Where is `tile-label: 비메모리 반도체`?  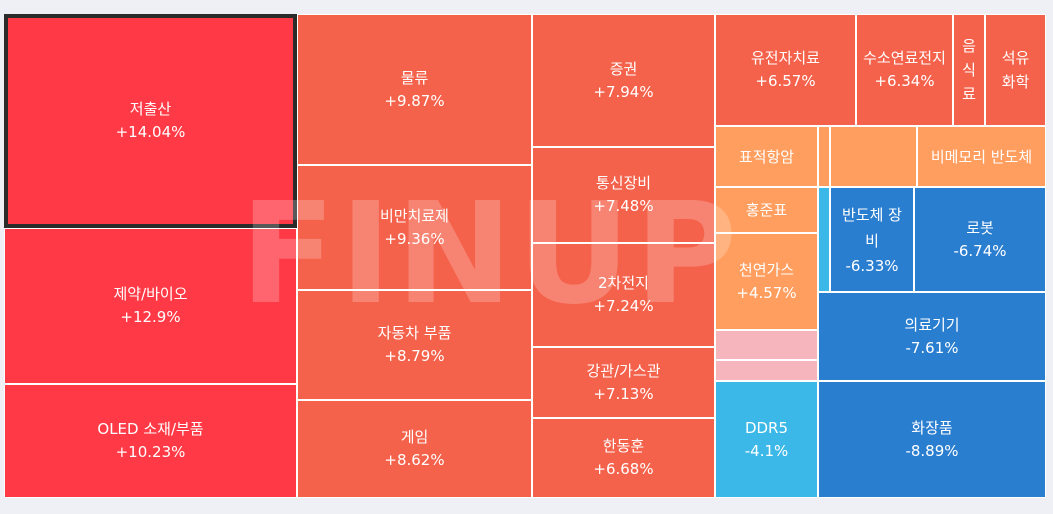 tile-label: 비메모리 반도체 is located at coordinates (981, 156).